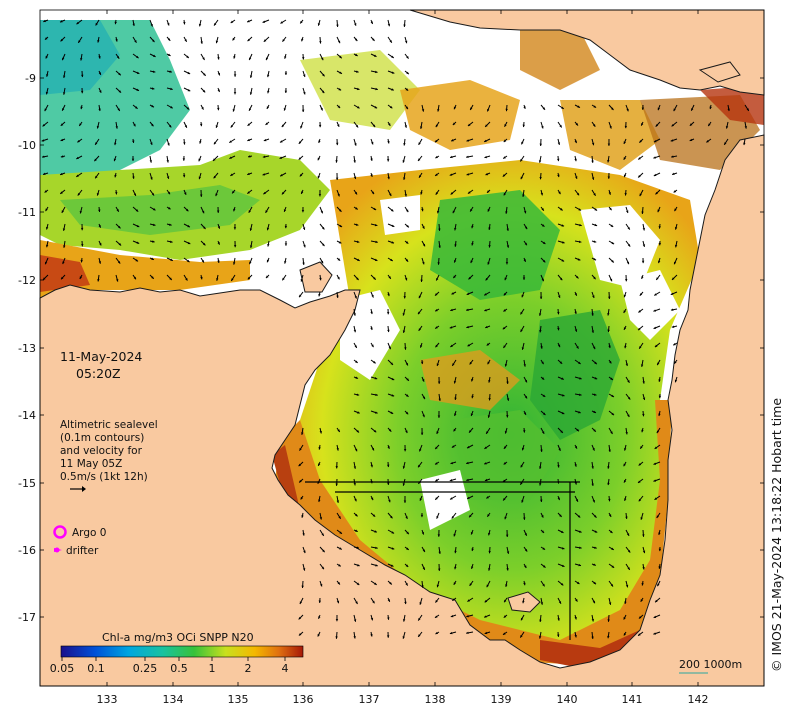 The height and width of the screenshot is (716, 792). I want to click on land-island-ne, so click(719, 72).